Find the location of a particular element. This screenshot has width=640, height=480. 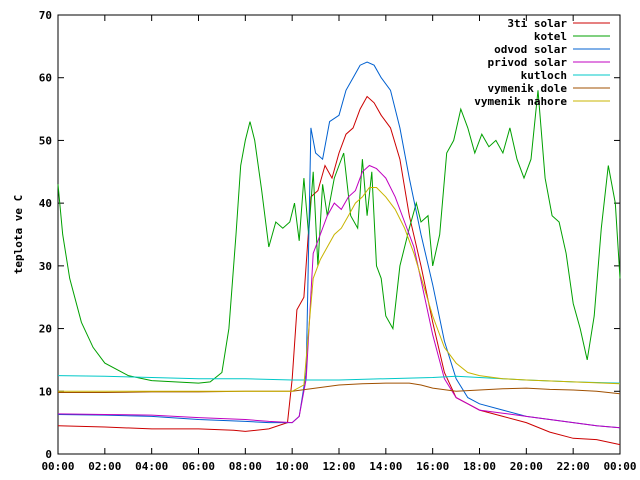

x-tick-label: 16:00 is located at coordinates (432, 466).